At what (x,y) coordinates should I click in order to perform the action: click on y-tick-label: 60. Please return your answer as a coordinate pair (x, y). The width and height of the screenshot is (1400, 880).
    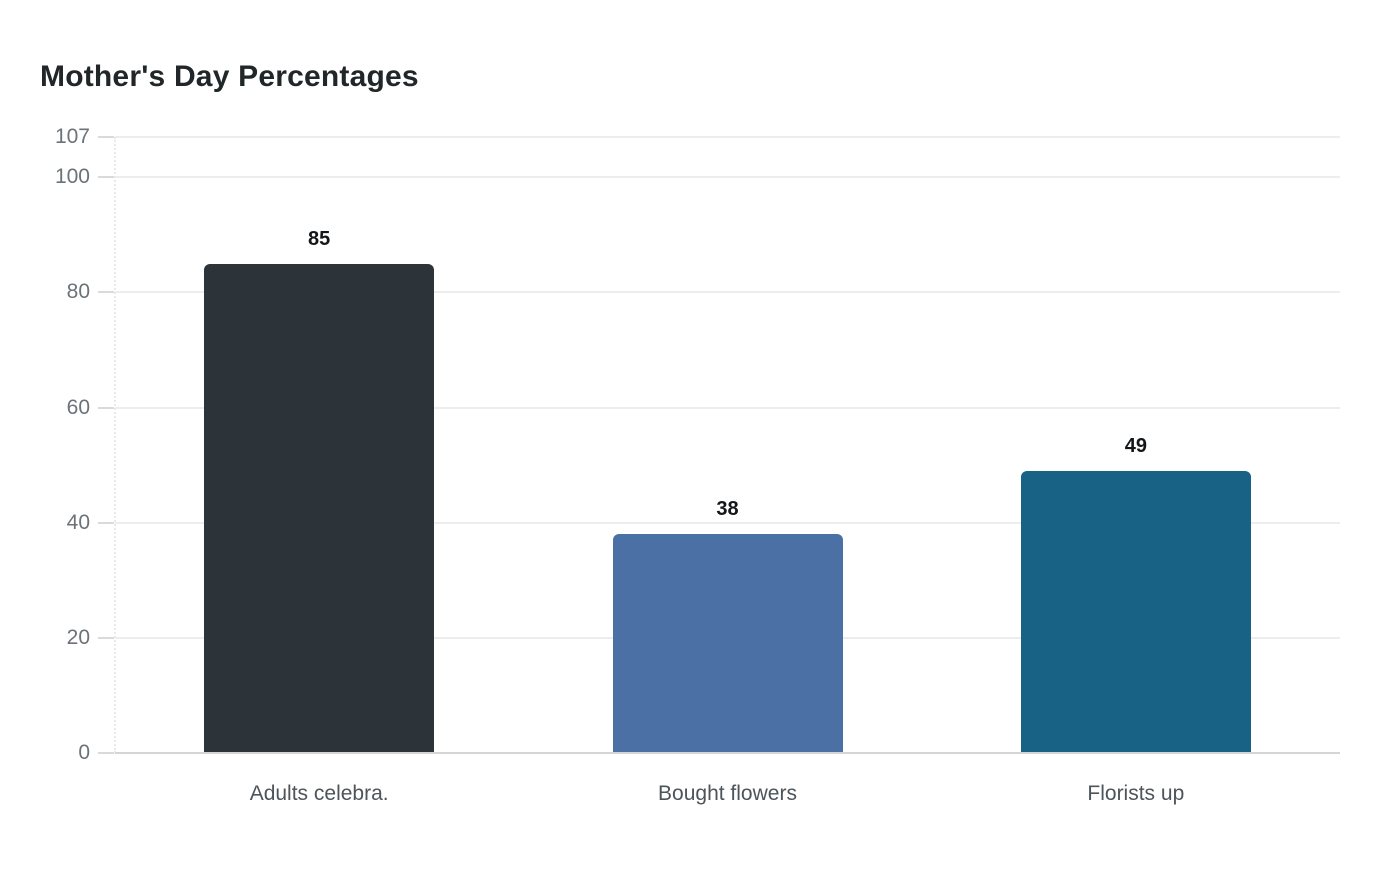
    Looking at the image, I should click on (78, 407).